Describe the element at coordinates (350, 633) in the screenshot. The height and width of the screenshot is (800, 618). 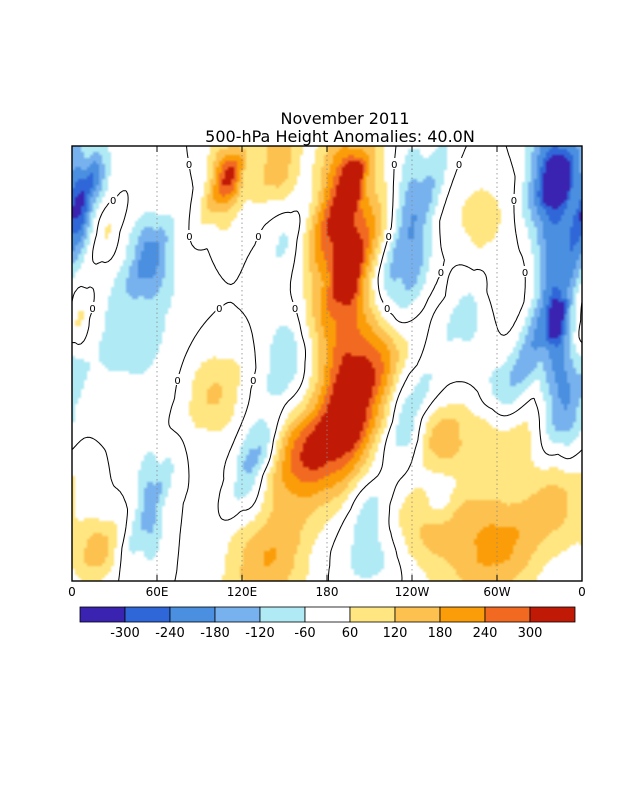
I see `colorbar-label: 60` at that location.